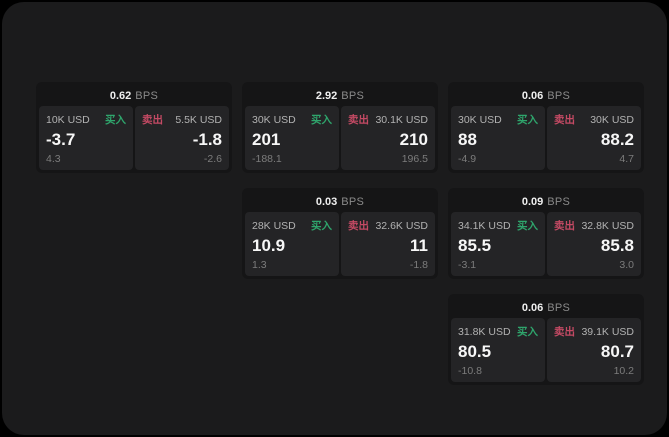  I want to click on buy-price: 10.9, so click(269, 245).